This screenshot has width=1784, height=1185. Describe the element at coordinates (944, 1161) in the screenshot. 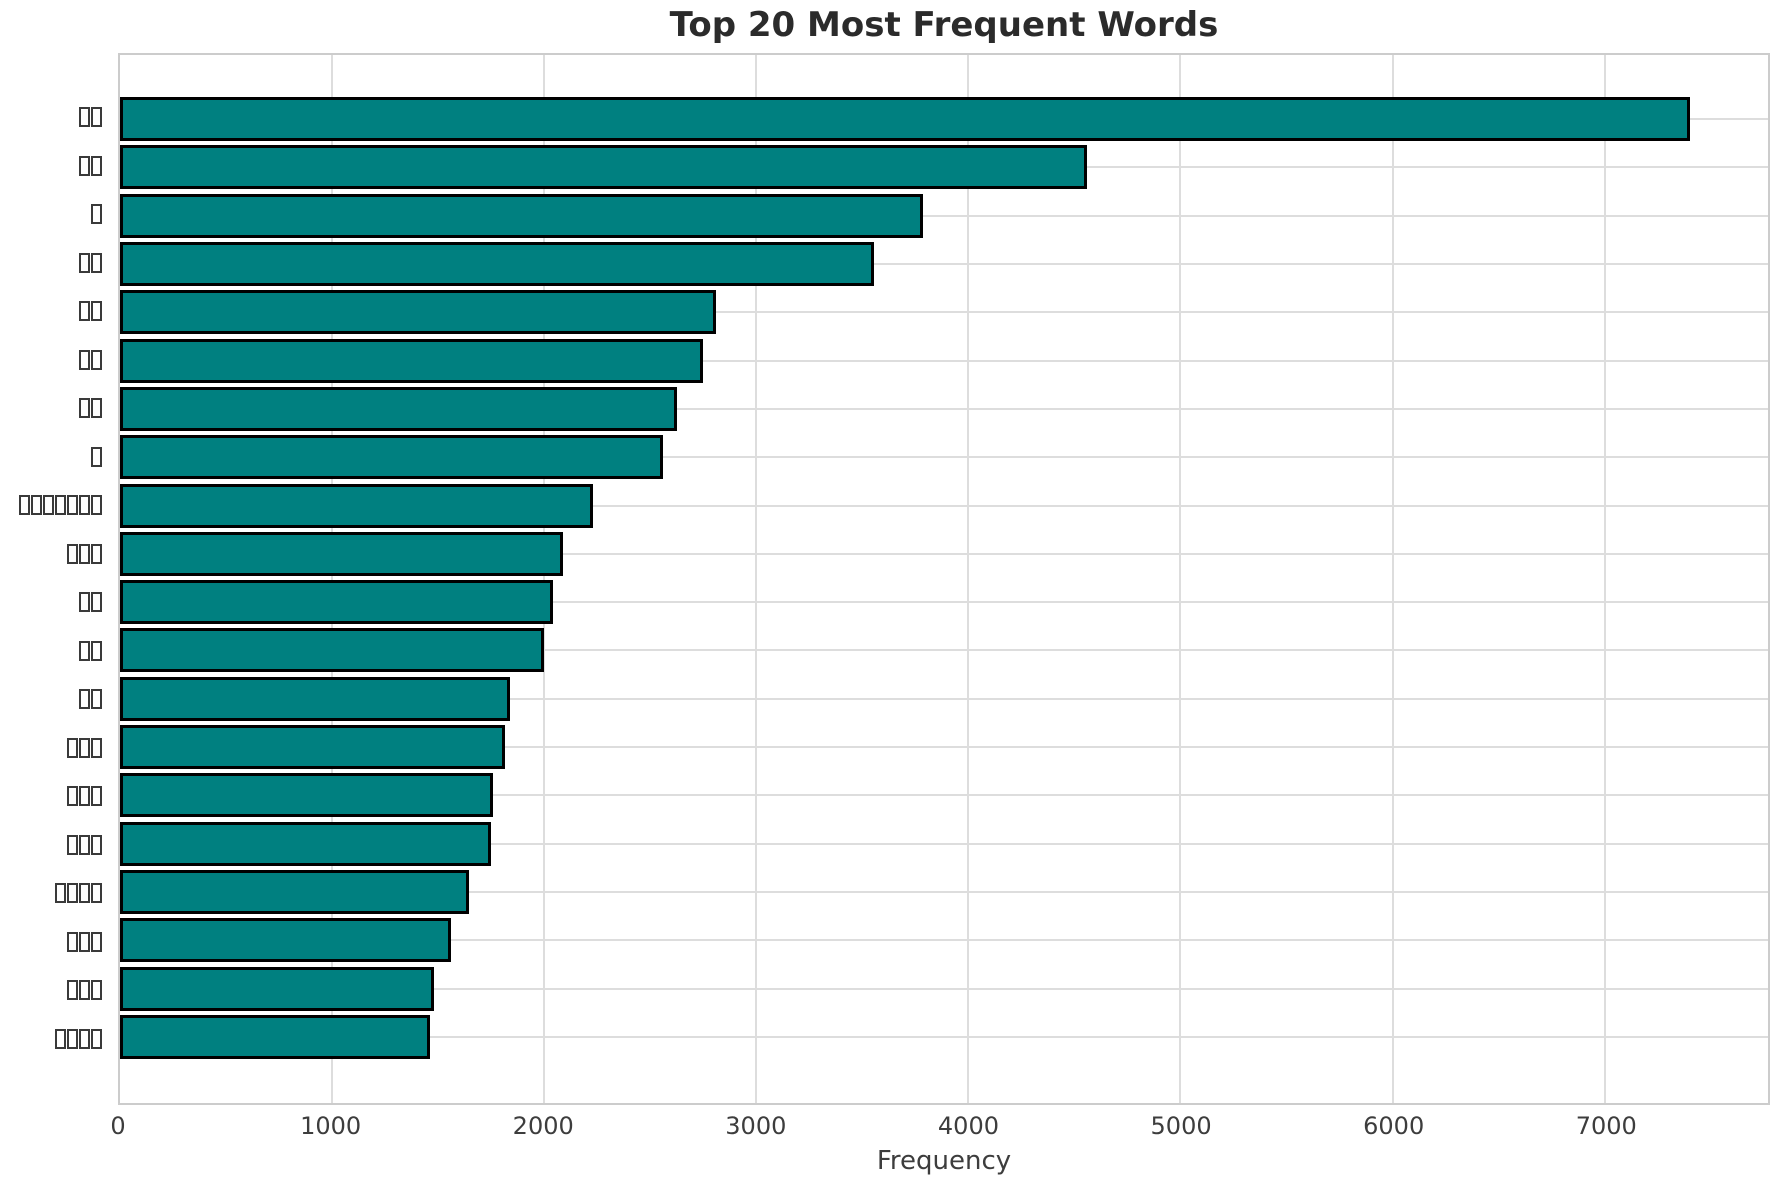

I see `x-axis-label: Frequency` at that location.